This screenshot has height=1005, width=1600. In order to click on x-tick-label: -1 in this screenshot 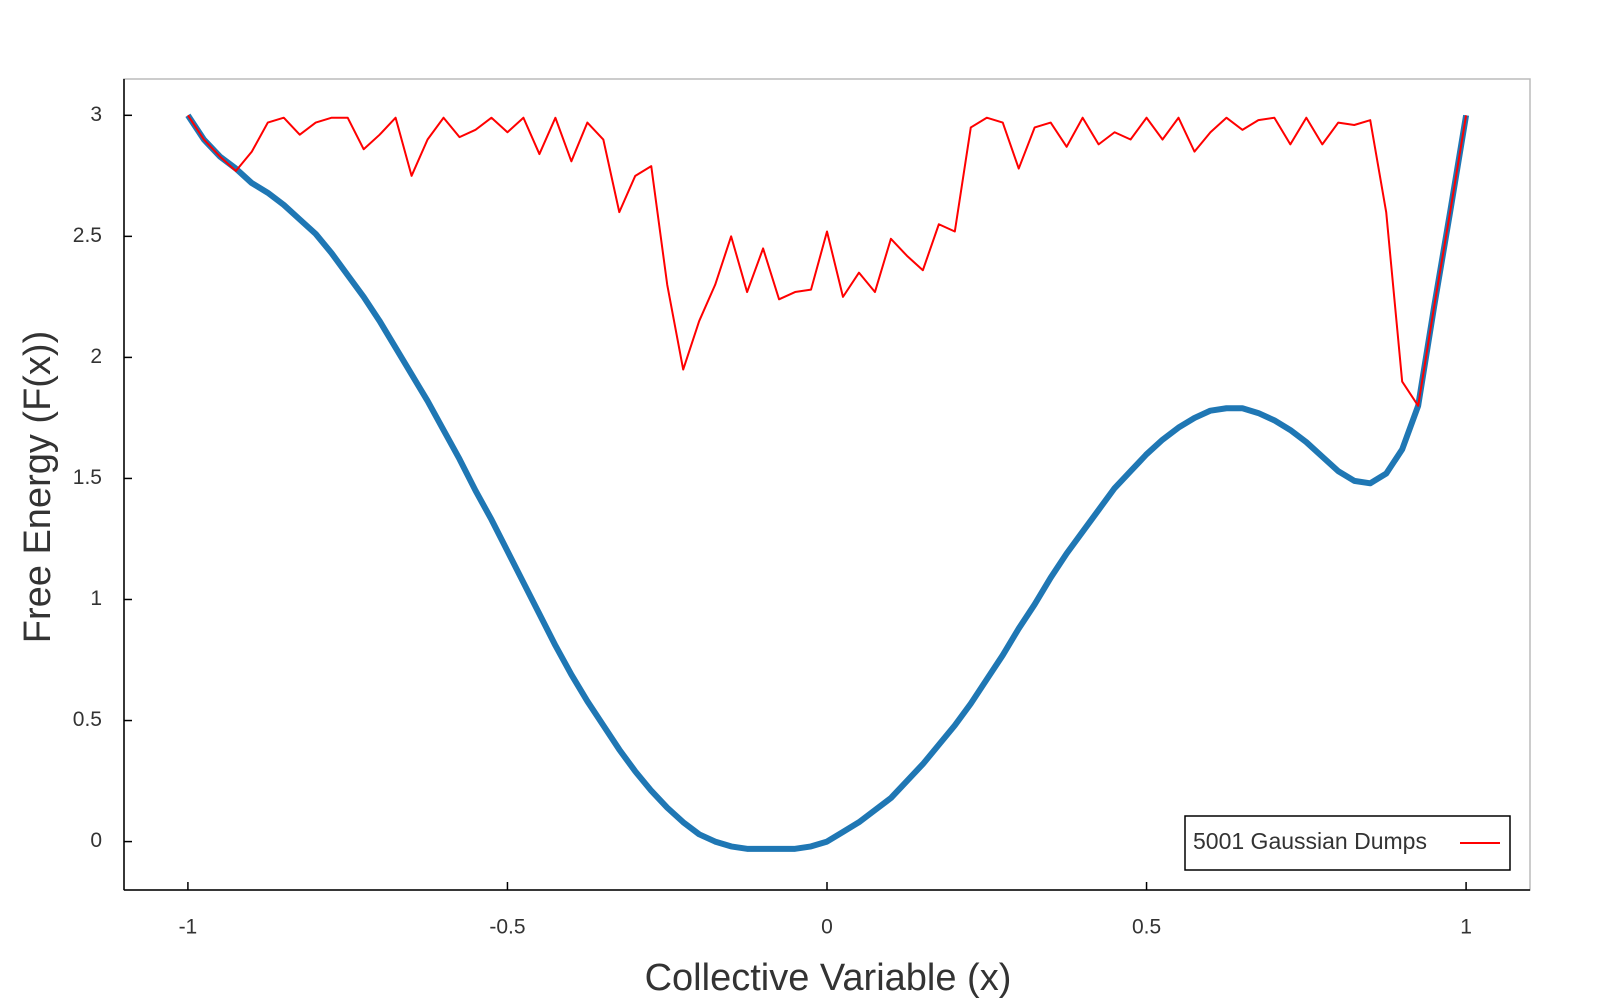, I will do `click(188, 927)`.